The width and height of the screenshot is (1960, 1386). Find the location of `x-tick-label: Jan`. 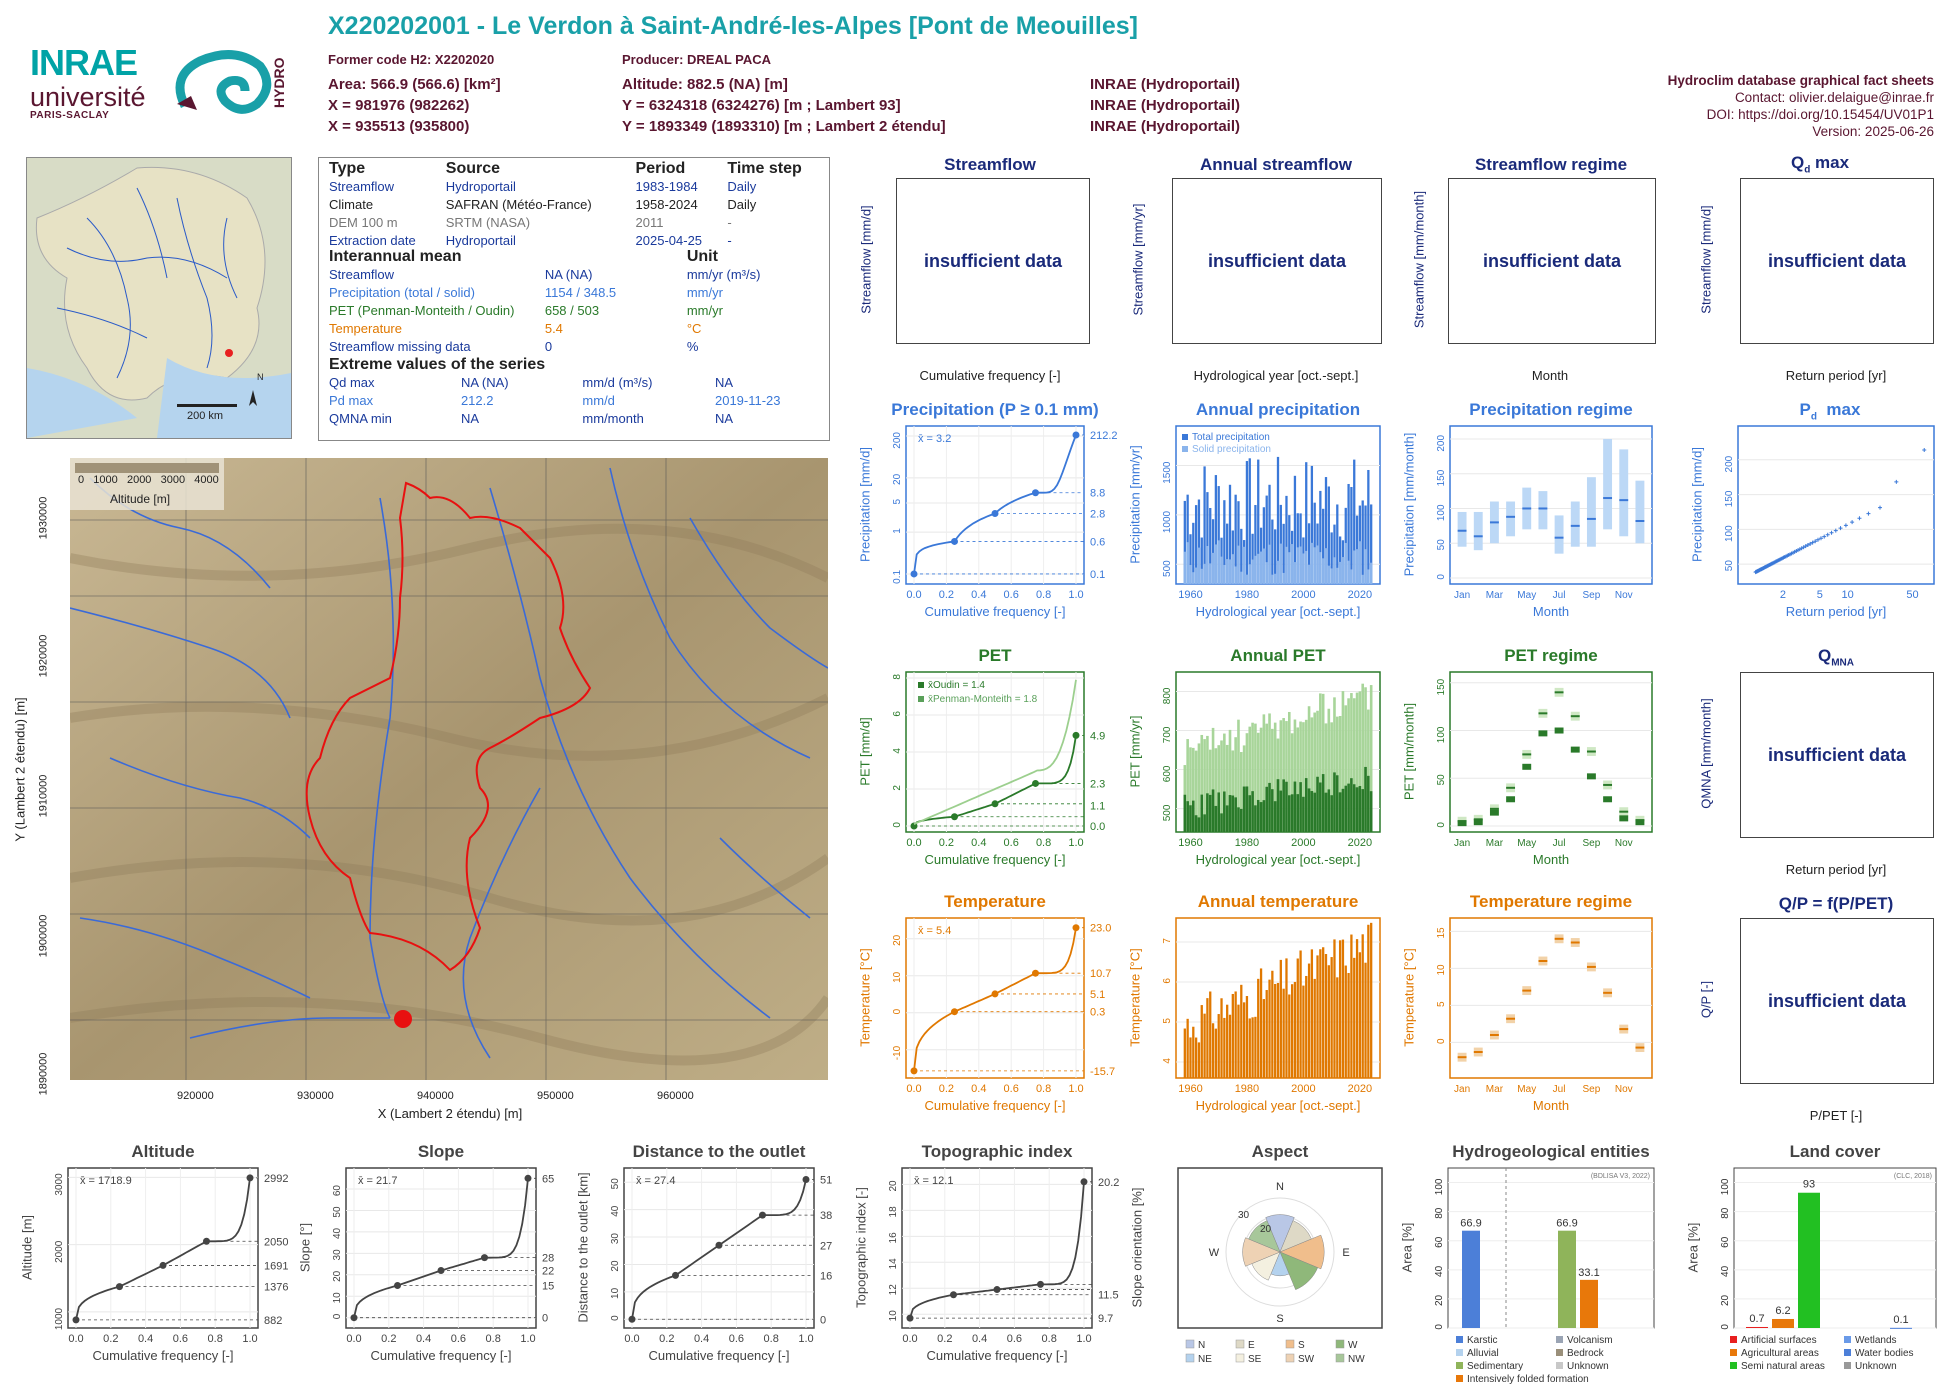

x-tick-label: Jan is located at coordinates (1462, 595).